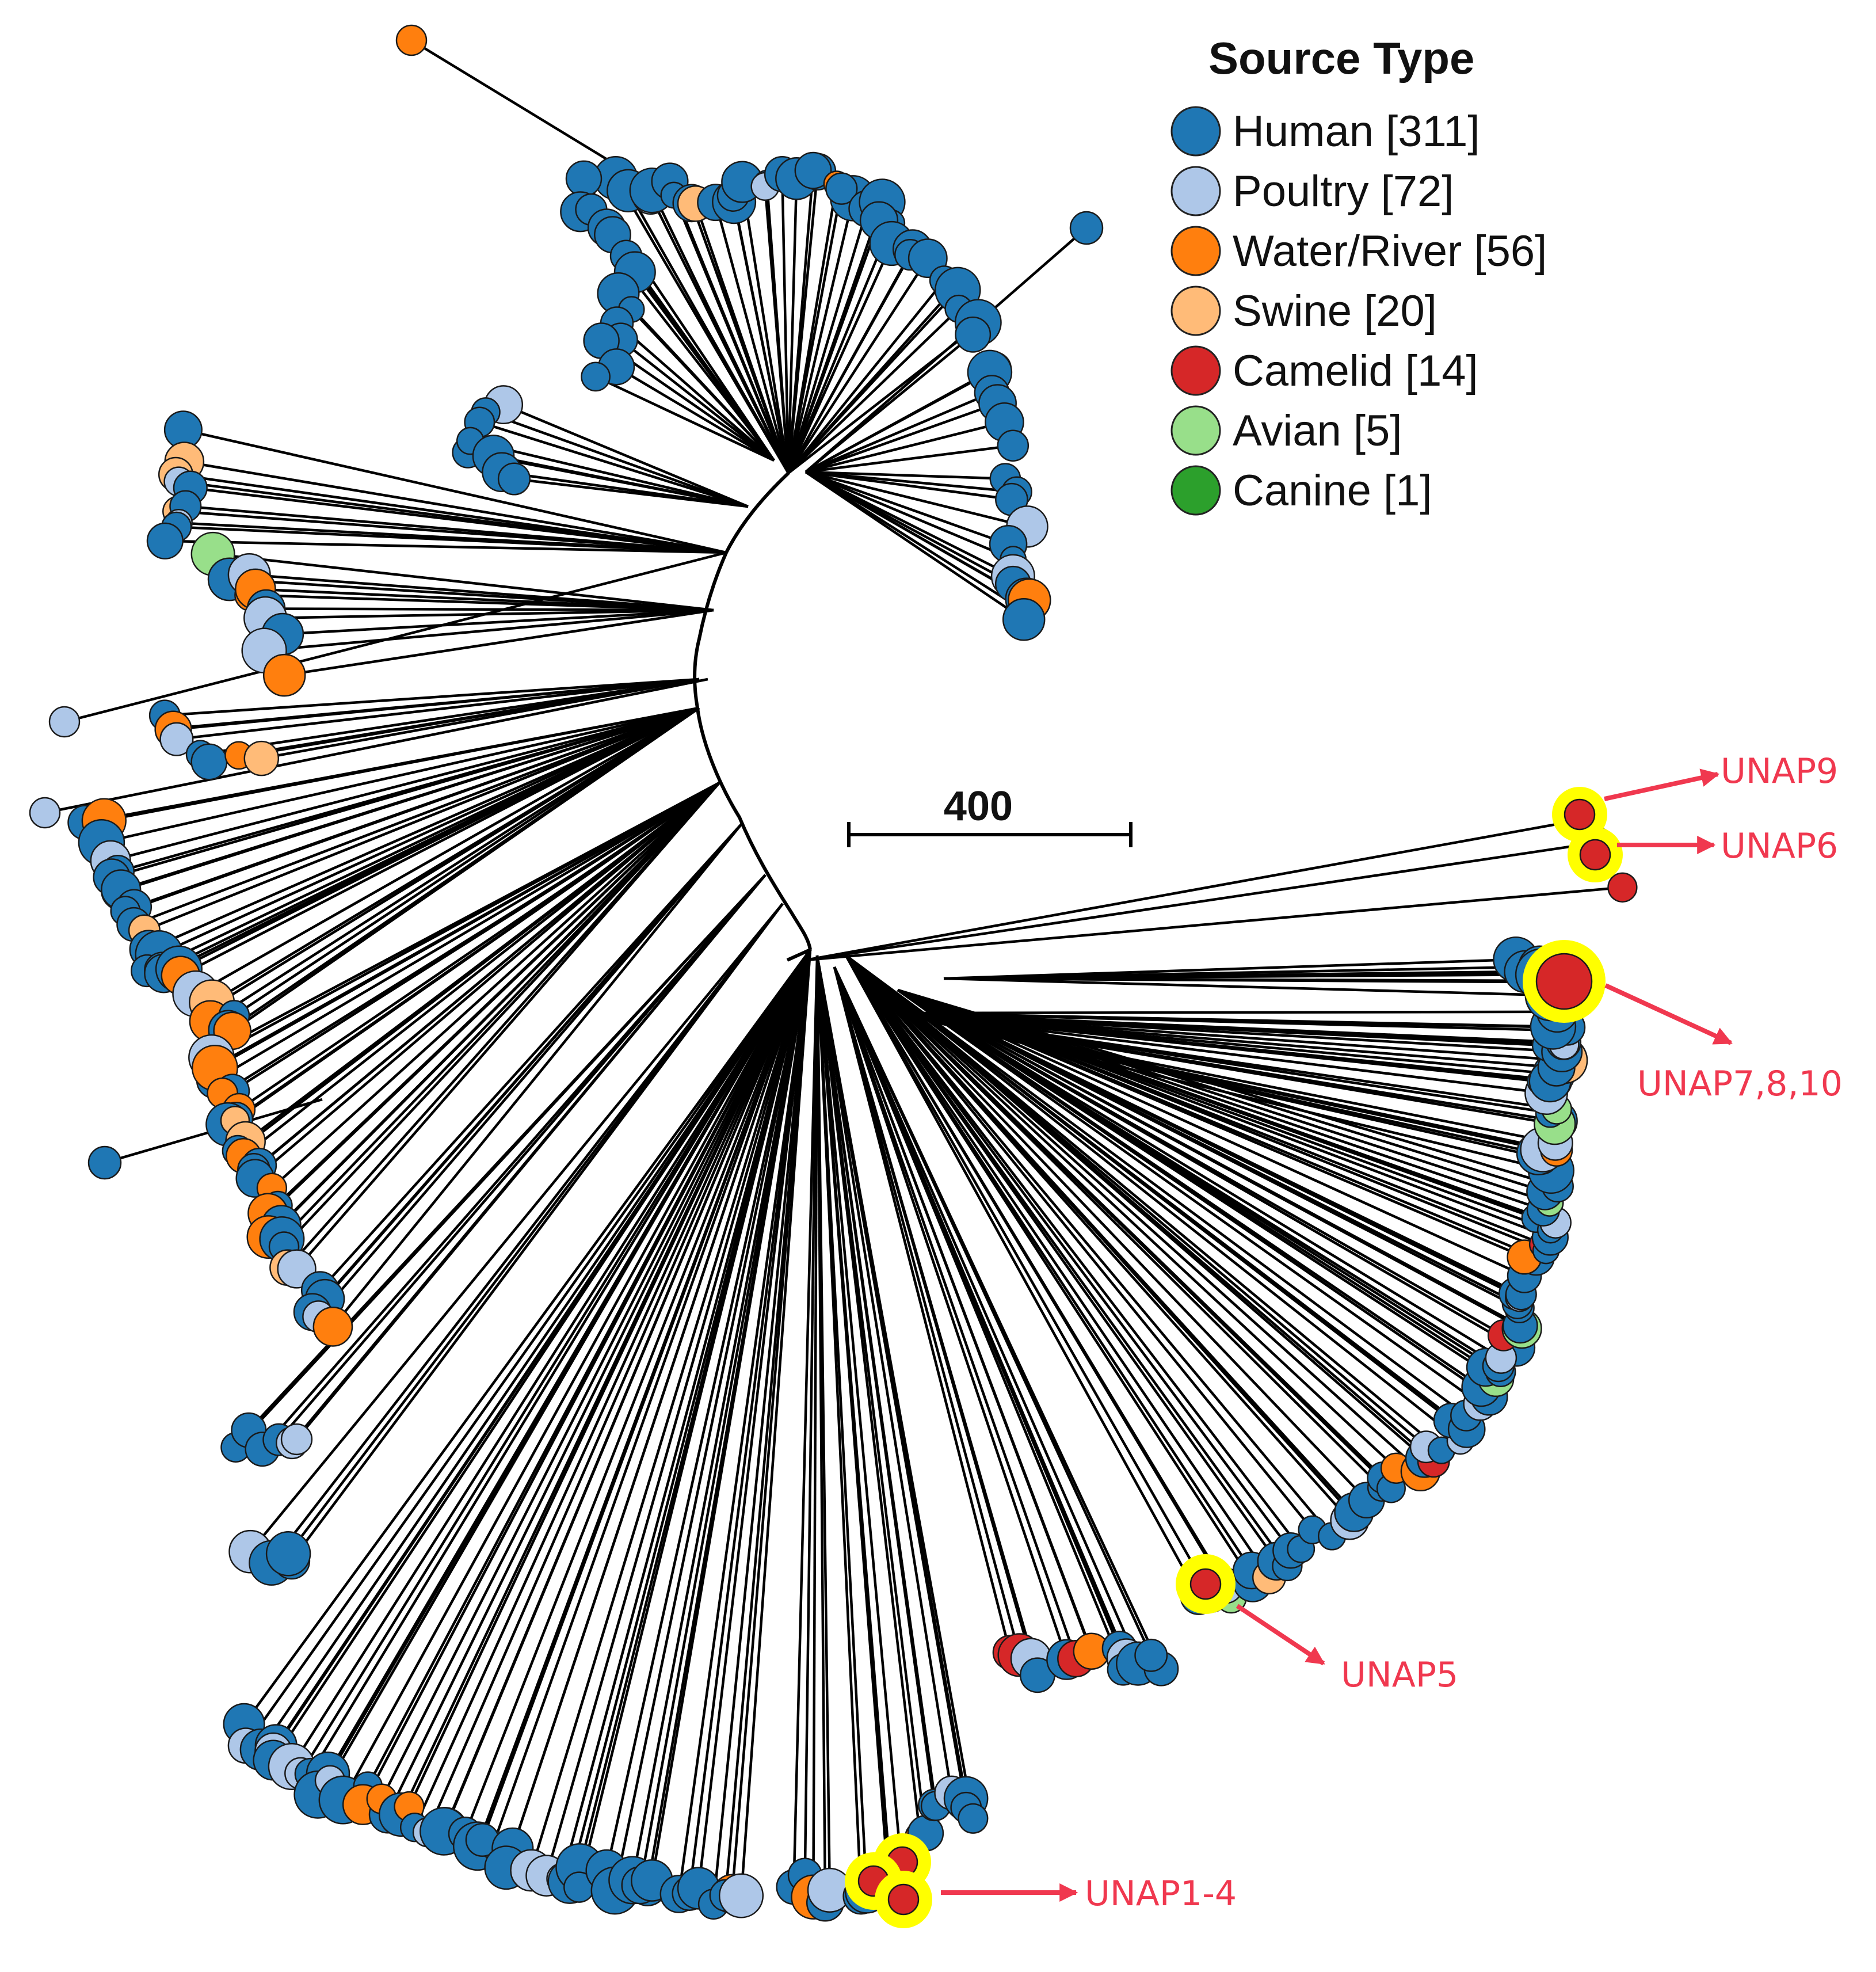 Image resolution: width=1876 pixels, height=1972 pixels. What do you see at coordinates (1301, 490) in the screenshot?
I see `legend-item: Canine [1]` at bounding box center [1301, 490].